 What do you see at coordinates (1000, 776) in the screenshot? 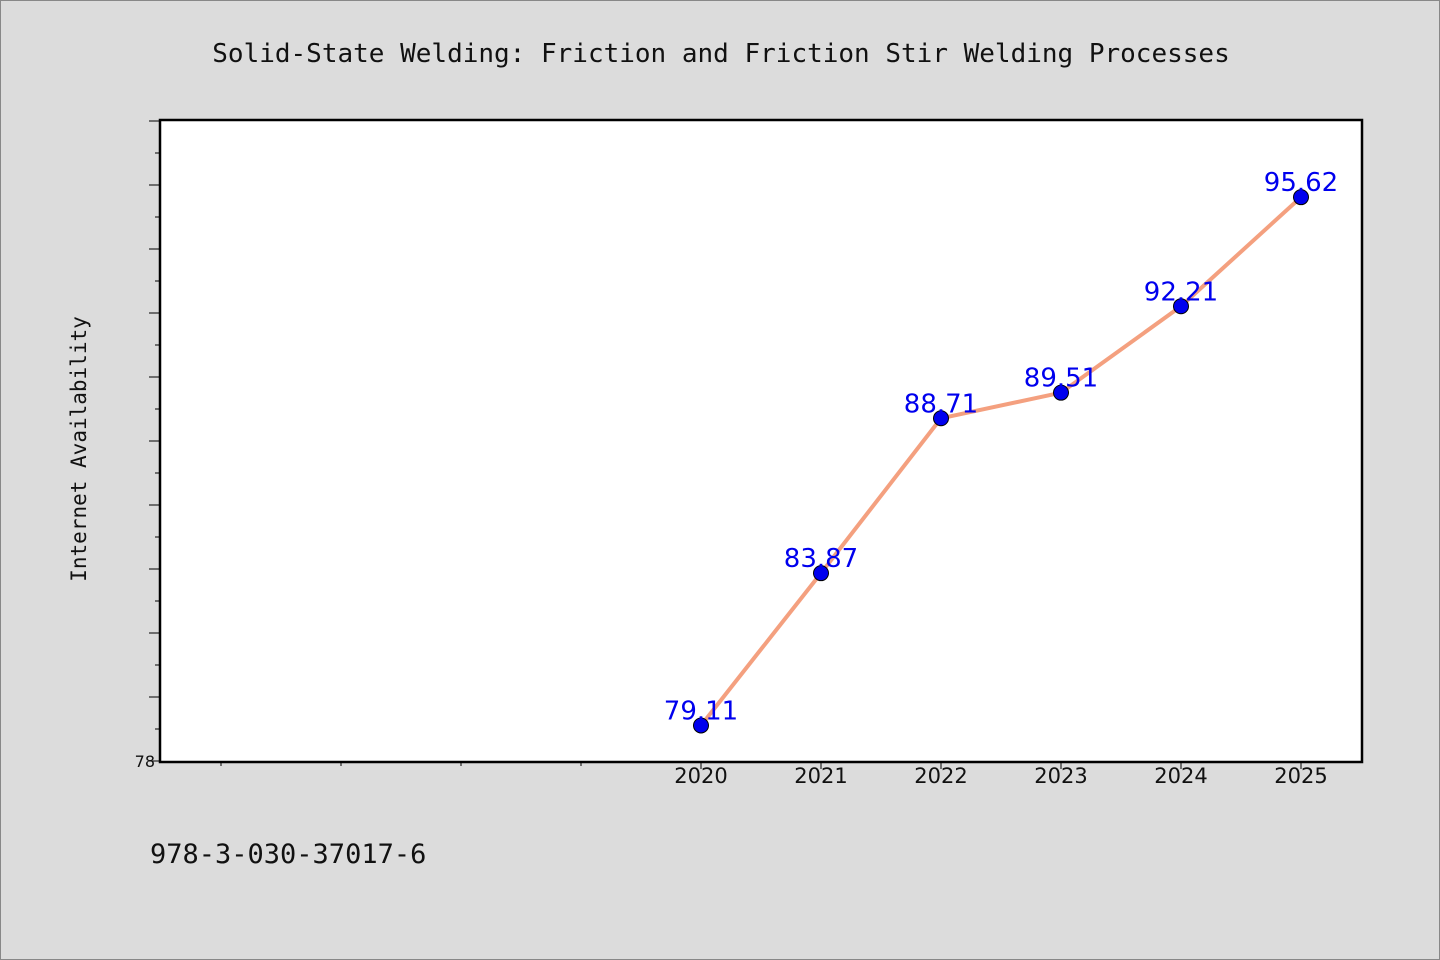
I see `x-tick-labels: 2020 2021 2022 2023 2024 2025` at bounding box center [1000, 776].